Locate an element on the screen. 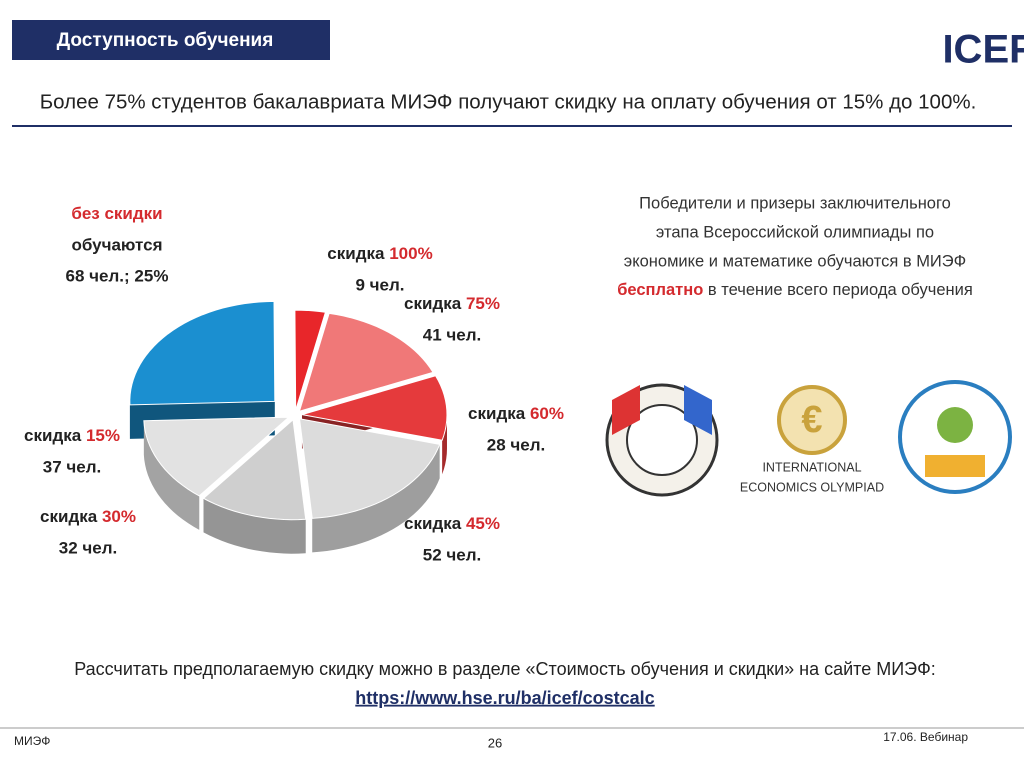 The width and height of the screenshot is (1024, 767). label-name: 15% is located at coordinates (103, 435).